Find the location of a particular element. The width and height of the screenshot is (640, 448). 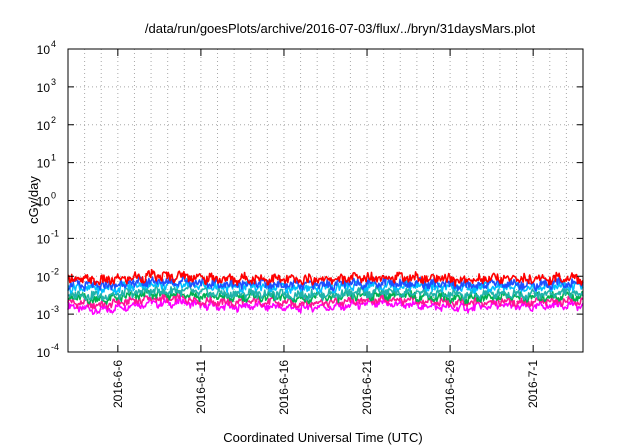

y-tick-exponent: 2 is located at coordinates (53, 120).